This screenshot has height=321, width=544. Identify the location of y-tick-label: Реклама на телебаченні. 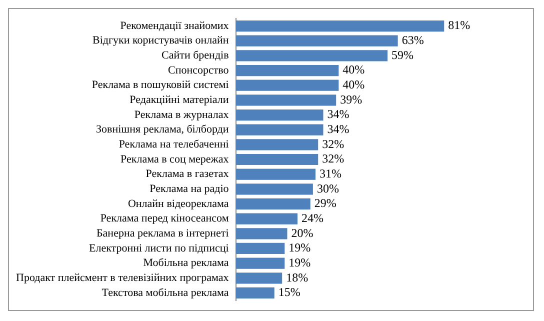
(173, 144).